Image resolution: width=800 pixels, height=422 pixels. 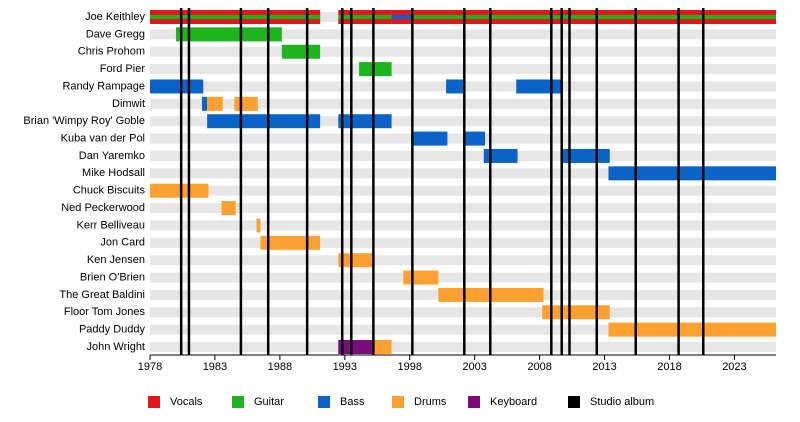 What do you see at coordinates (113, 173) in the screenshot?
I see `member-name: Mike Hodsall` at bounding box center [113, 173].